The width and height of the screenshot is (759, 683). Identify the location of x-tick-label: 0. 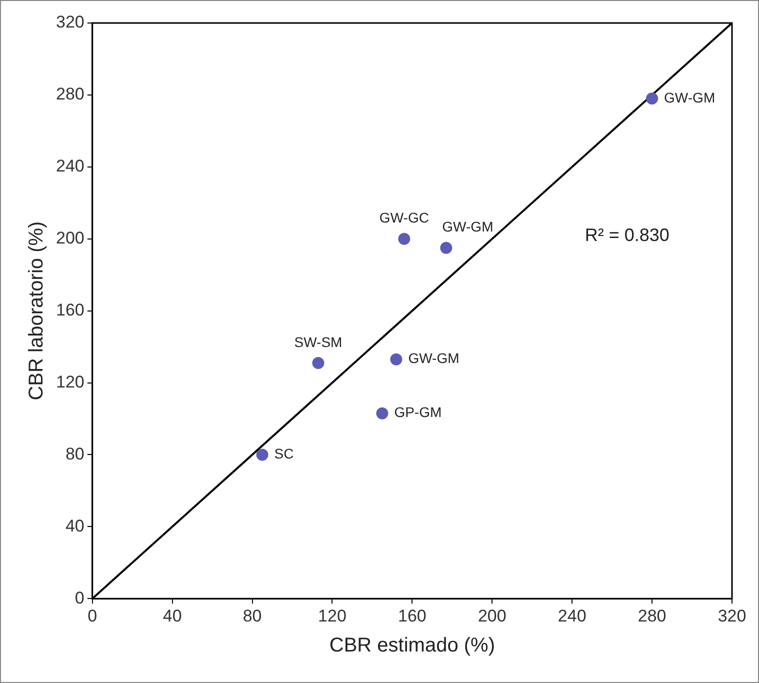
(93, 616).